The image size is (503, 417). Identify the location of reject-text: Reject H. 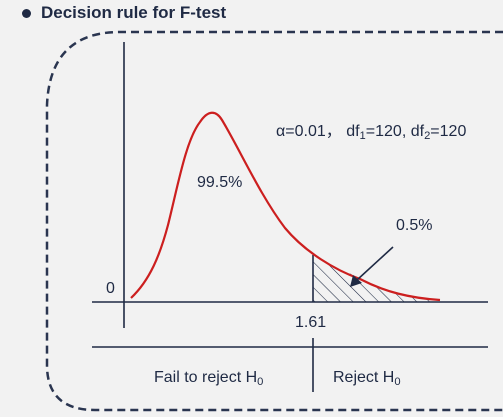
(364, 377).